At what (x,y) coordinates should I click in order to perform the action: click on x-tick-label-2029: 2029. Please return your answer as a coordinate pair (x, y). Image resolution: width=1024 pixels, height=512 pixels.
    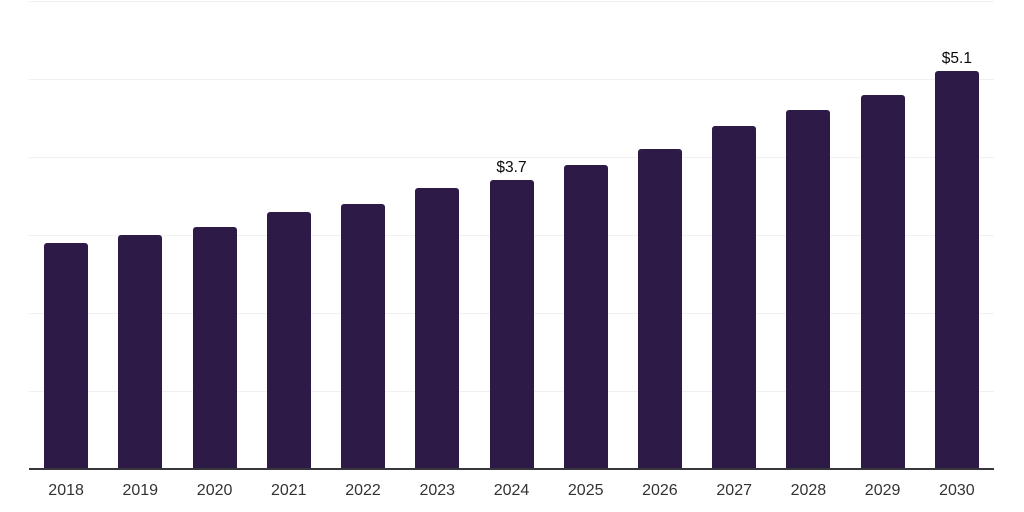
    Looking at the image, I should click on (882, 490).